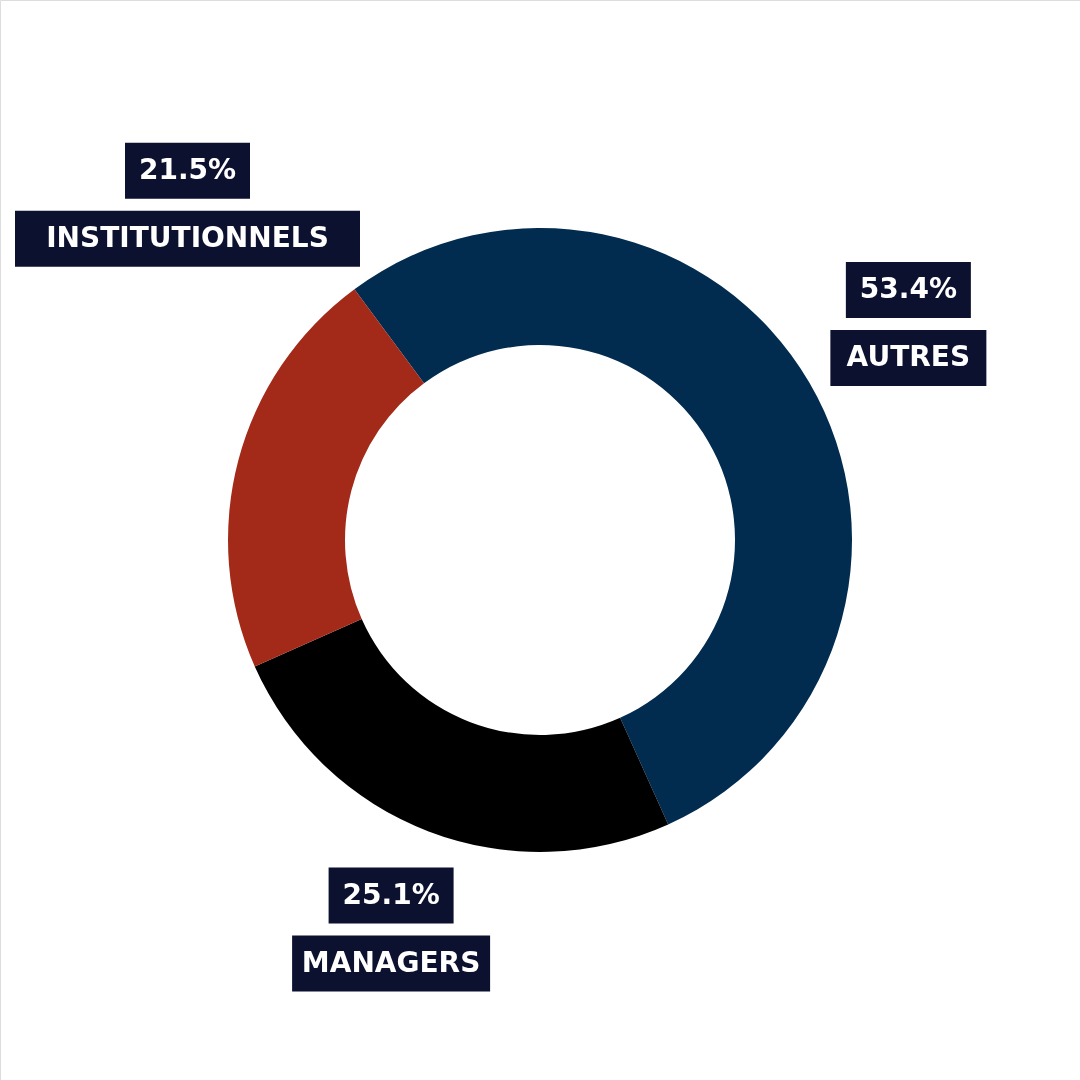 This screenshot has height=1080, width=1080. I want to click on data-label: 21.5%, so click(187, 169).